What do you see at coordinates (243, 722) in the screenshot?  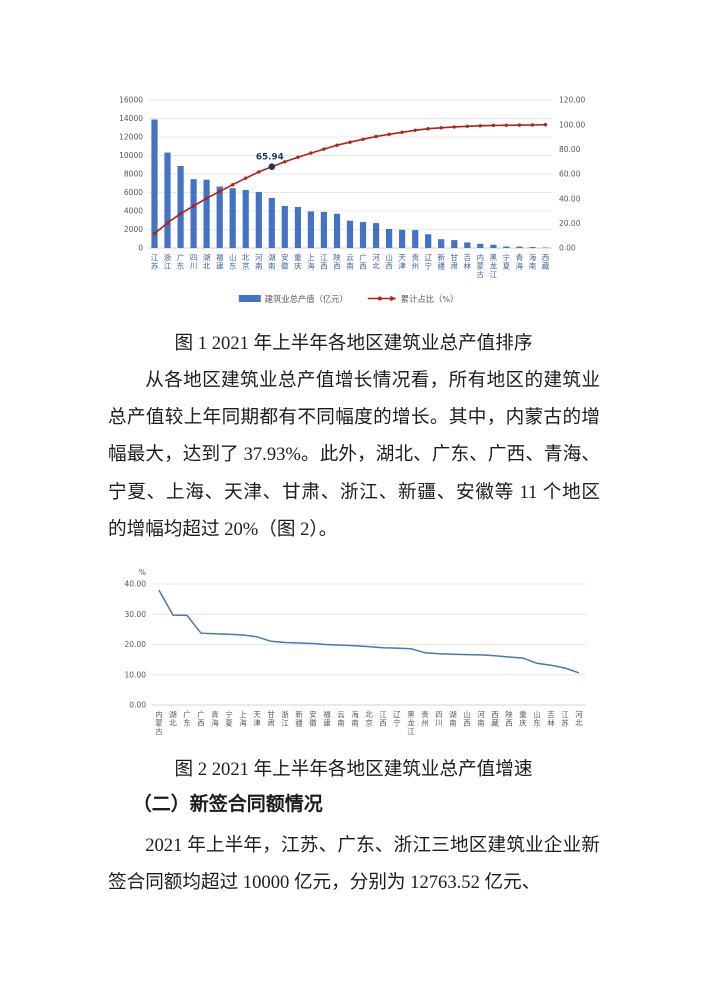 I see `svg-text: 海` at bounding box center [243, 722].